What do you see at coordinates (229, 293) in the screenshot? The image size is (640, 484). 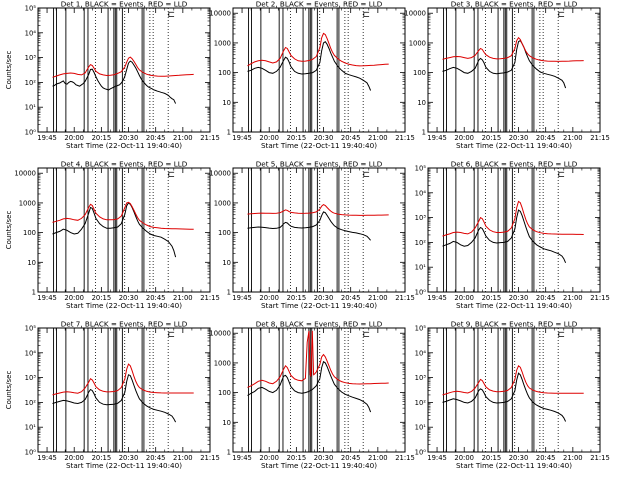 I see `y-tick-label: 1` at bounding box center [229, 293].